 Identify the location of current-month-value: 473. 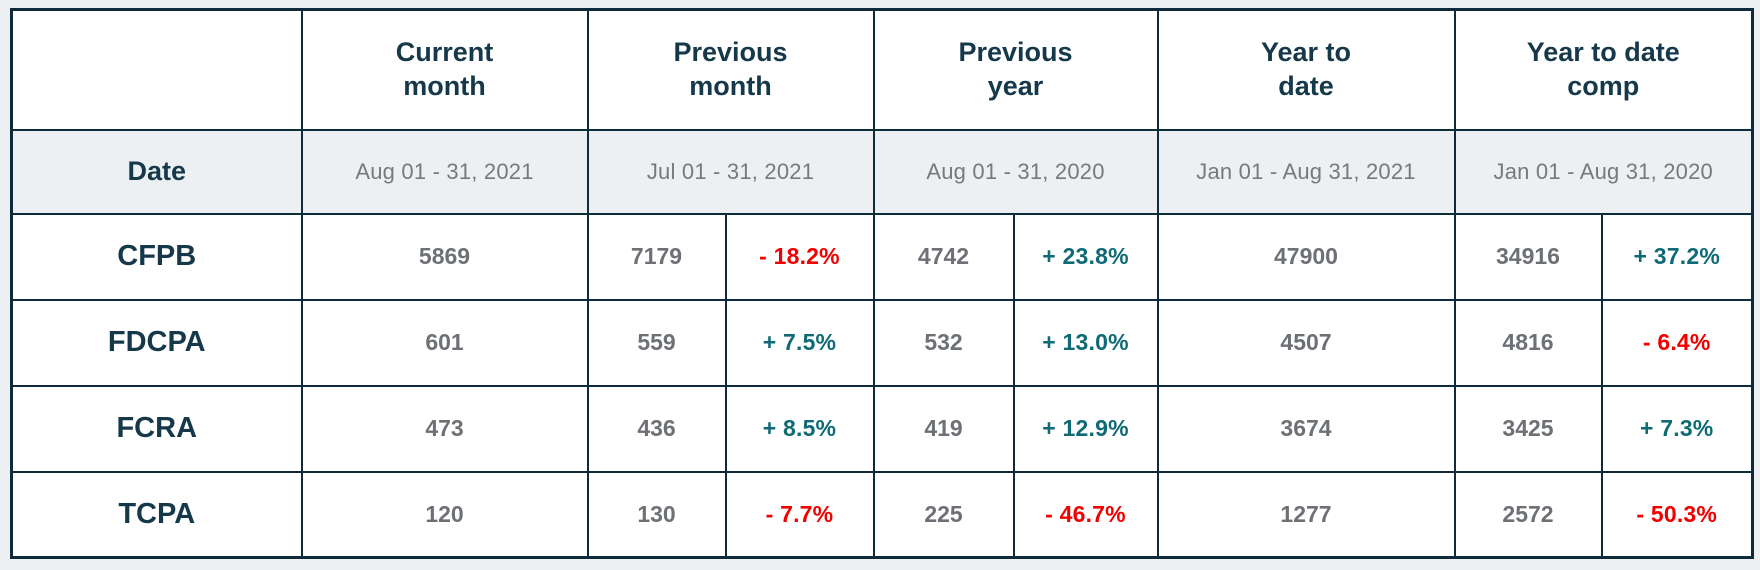
(444, 428).